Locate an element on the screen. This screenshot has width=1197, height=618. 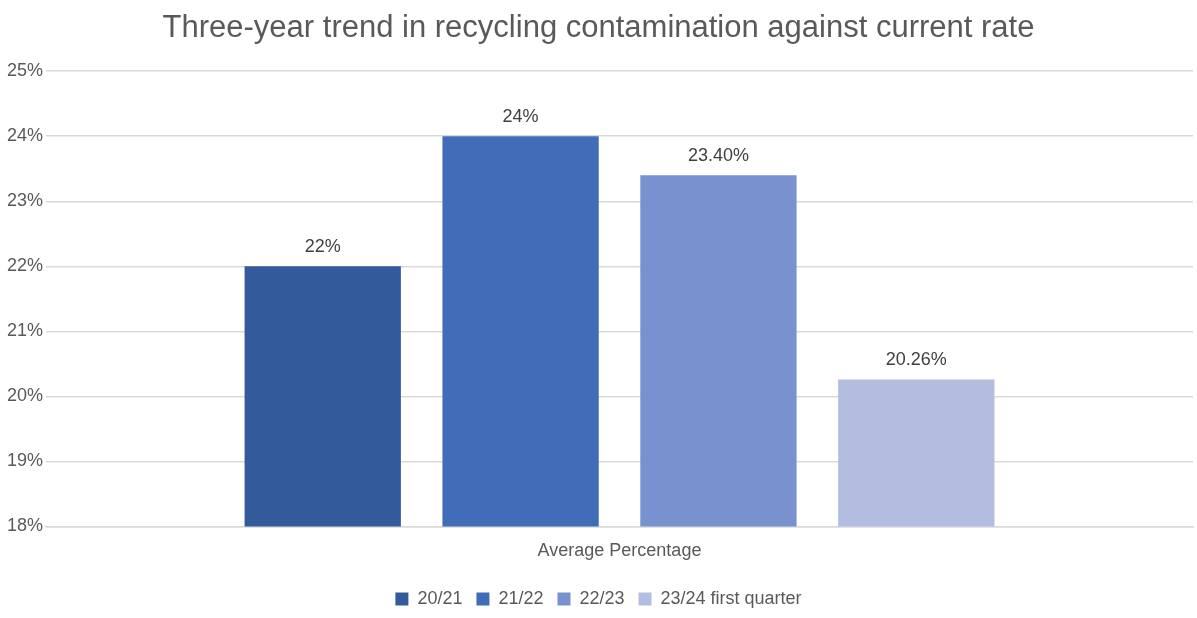
chart-title: Three-year trend in recycling contamination against current rate is located at coordinates (598, 27).